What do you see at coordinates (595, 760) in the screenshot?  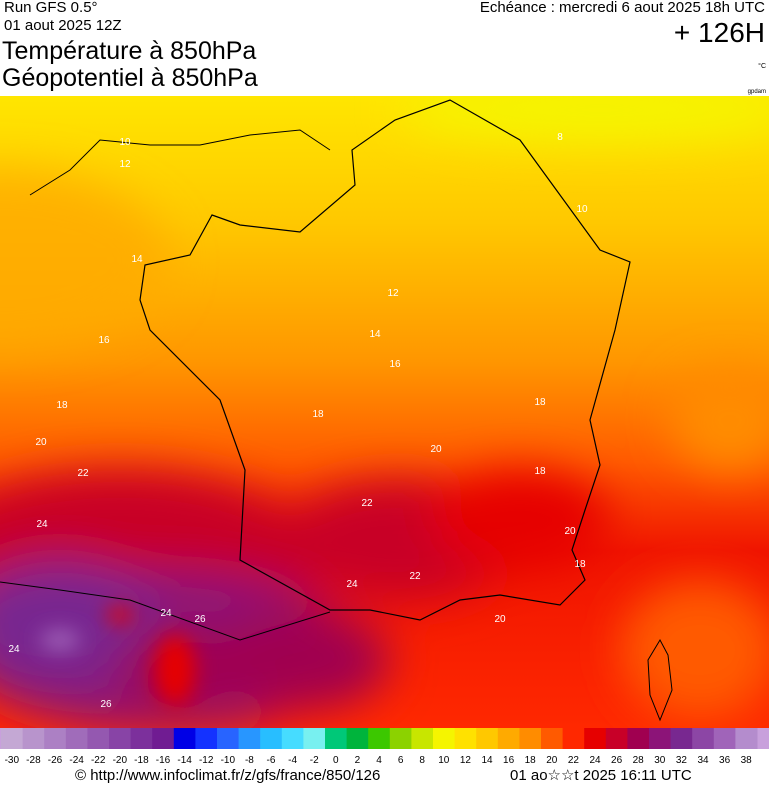 I see `legend-tick-label: 24` at bounding box center [595, 760].